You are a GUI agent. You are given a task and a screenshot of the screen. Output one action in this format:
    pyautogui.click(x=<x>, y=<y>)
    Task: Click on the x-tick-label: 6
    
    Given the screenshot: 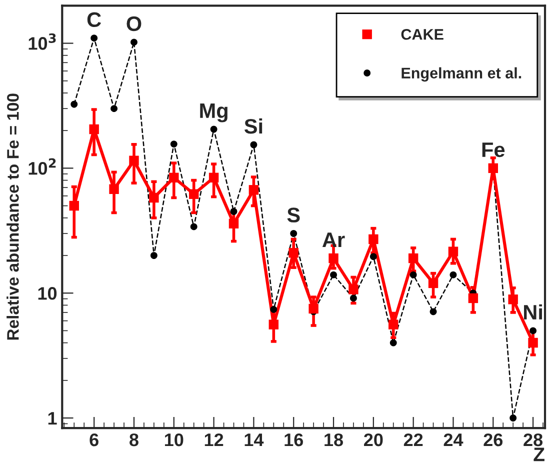 What is the action you would take?
    pyautogui.click(x=94, y=439)
    